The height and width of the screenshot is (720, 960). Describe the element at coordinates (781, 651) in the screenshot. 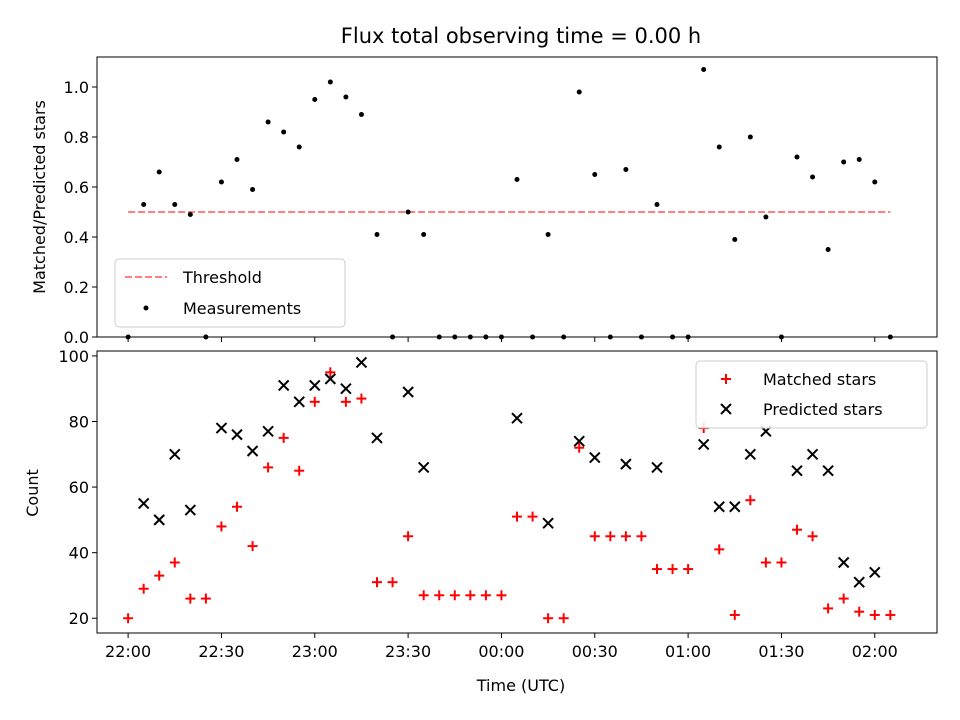

I see `bottom-x-tick-label: 01:30` at that location.